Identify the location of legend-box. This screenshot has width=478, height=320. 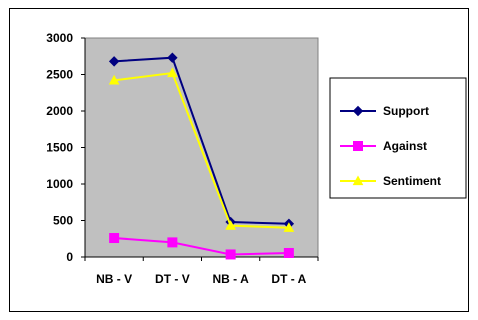
(398, 138).